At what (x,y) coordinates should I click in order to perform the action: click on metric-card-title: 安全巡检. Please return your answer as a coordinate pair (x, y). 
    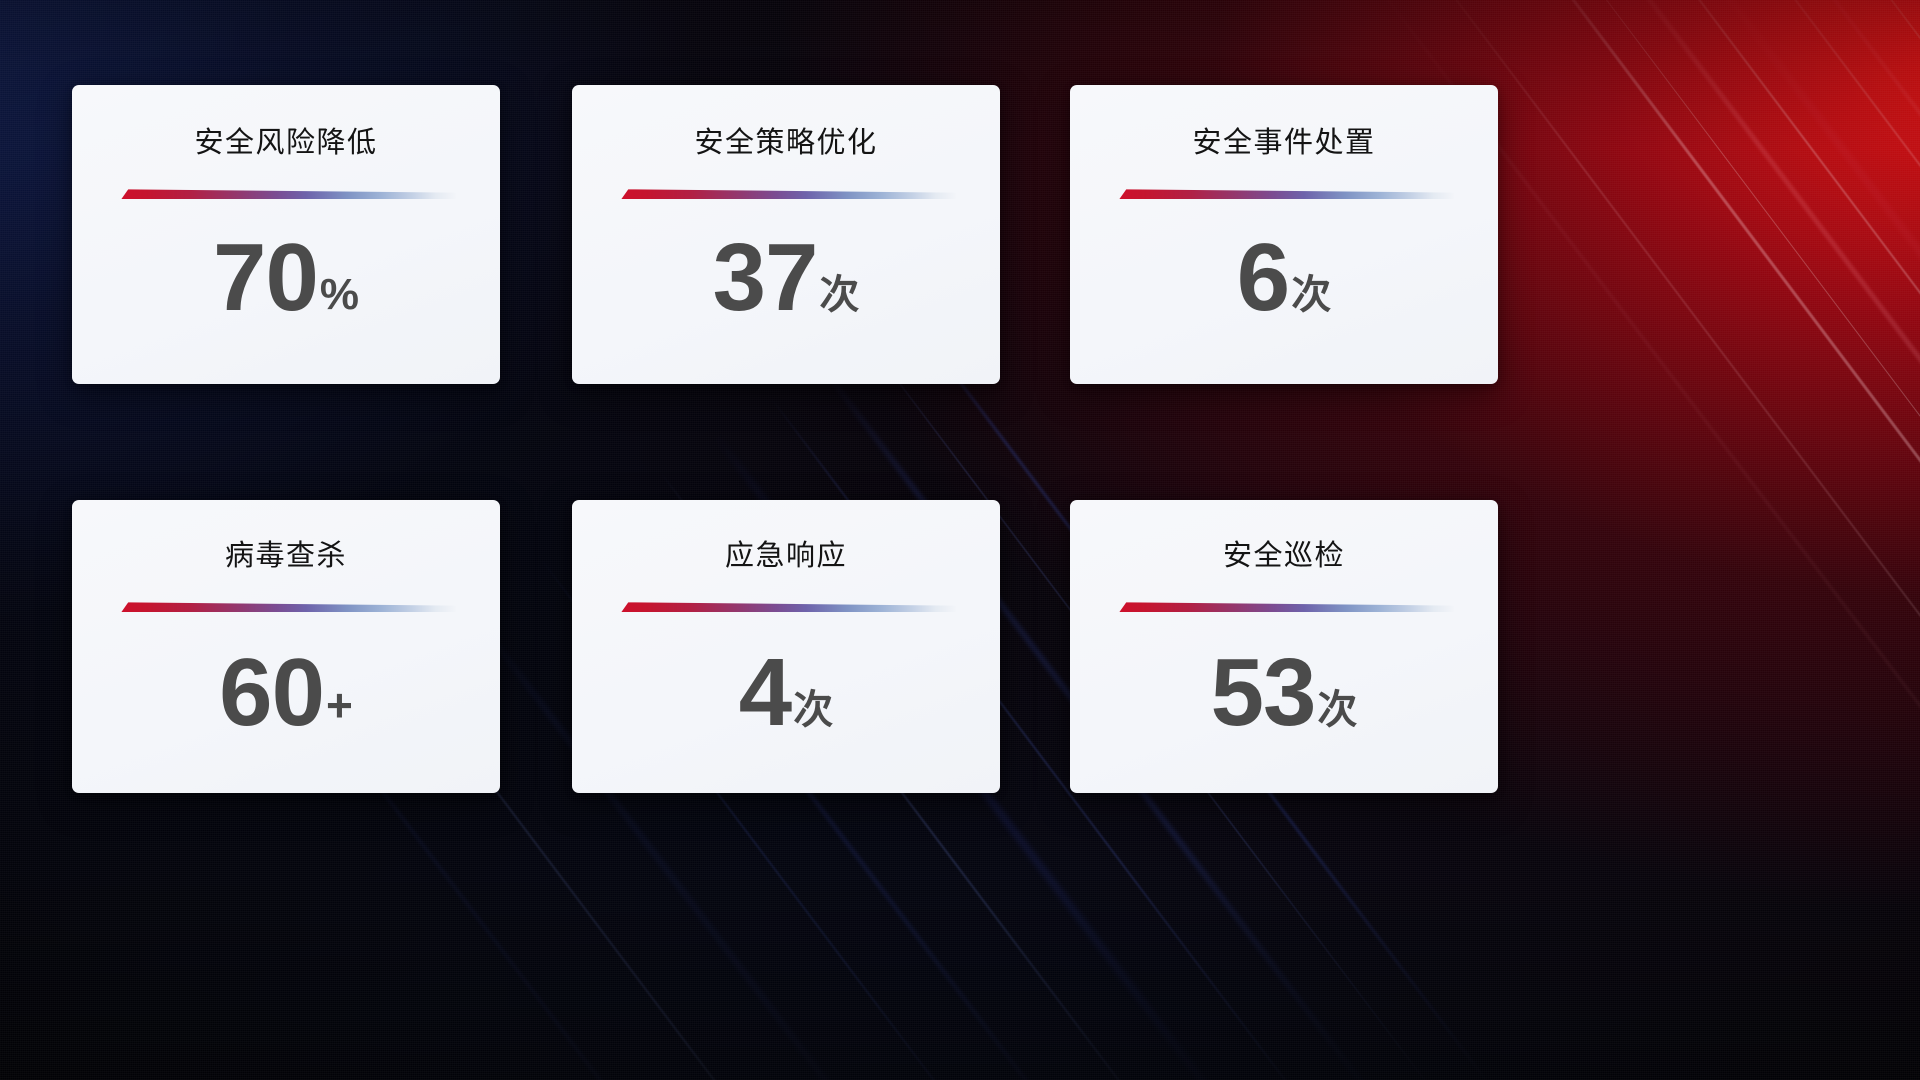
    Looking at the image, I should click on (1283, 556).